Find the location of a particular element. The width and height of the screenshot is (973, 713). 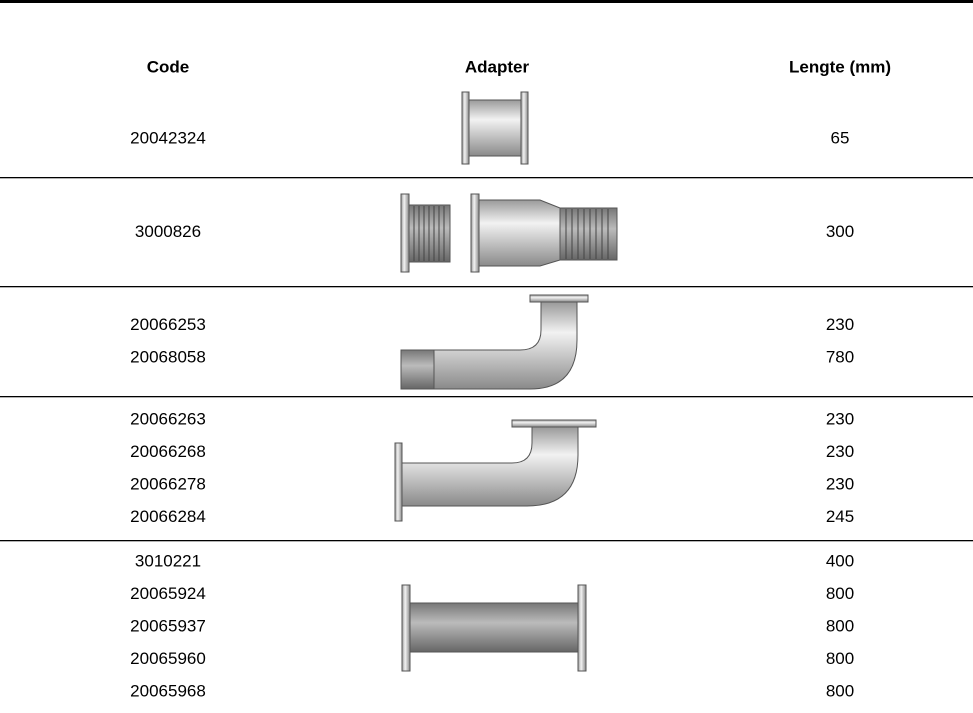

code: 20068058 is located at coordinates (168, 357).